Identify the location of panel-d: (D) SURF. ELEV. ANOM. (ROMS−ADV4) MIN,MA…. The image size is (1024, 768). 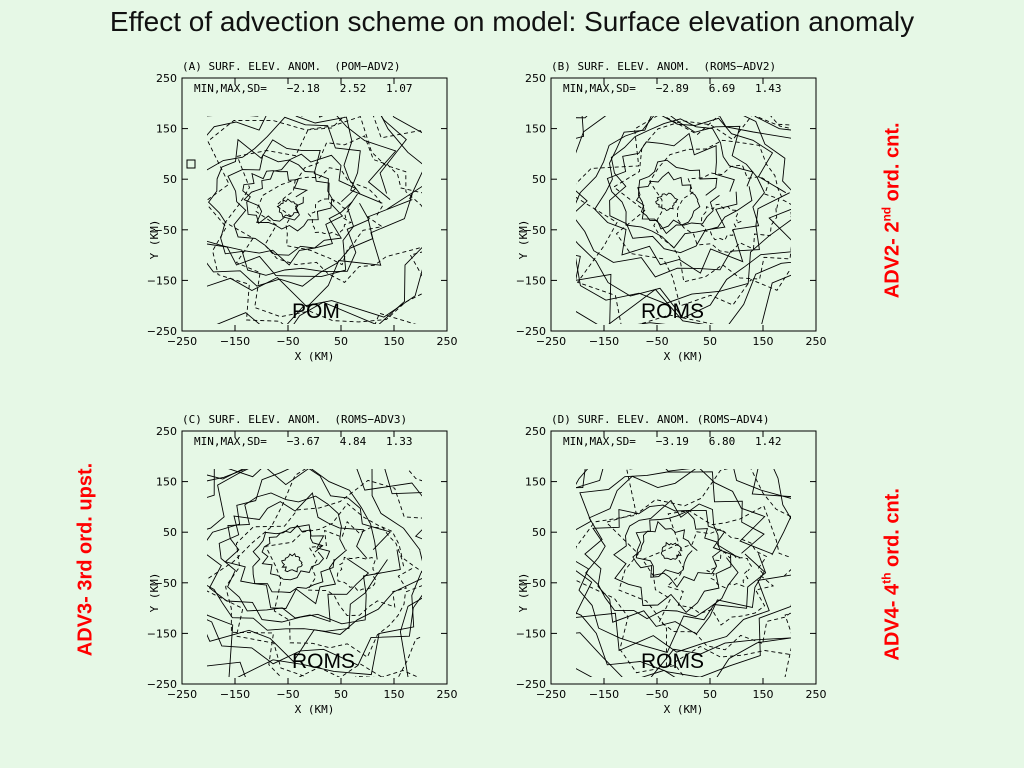
(671, 573).